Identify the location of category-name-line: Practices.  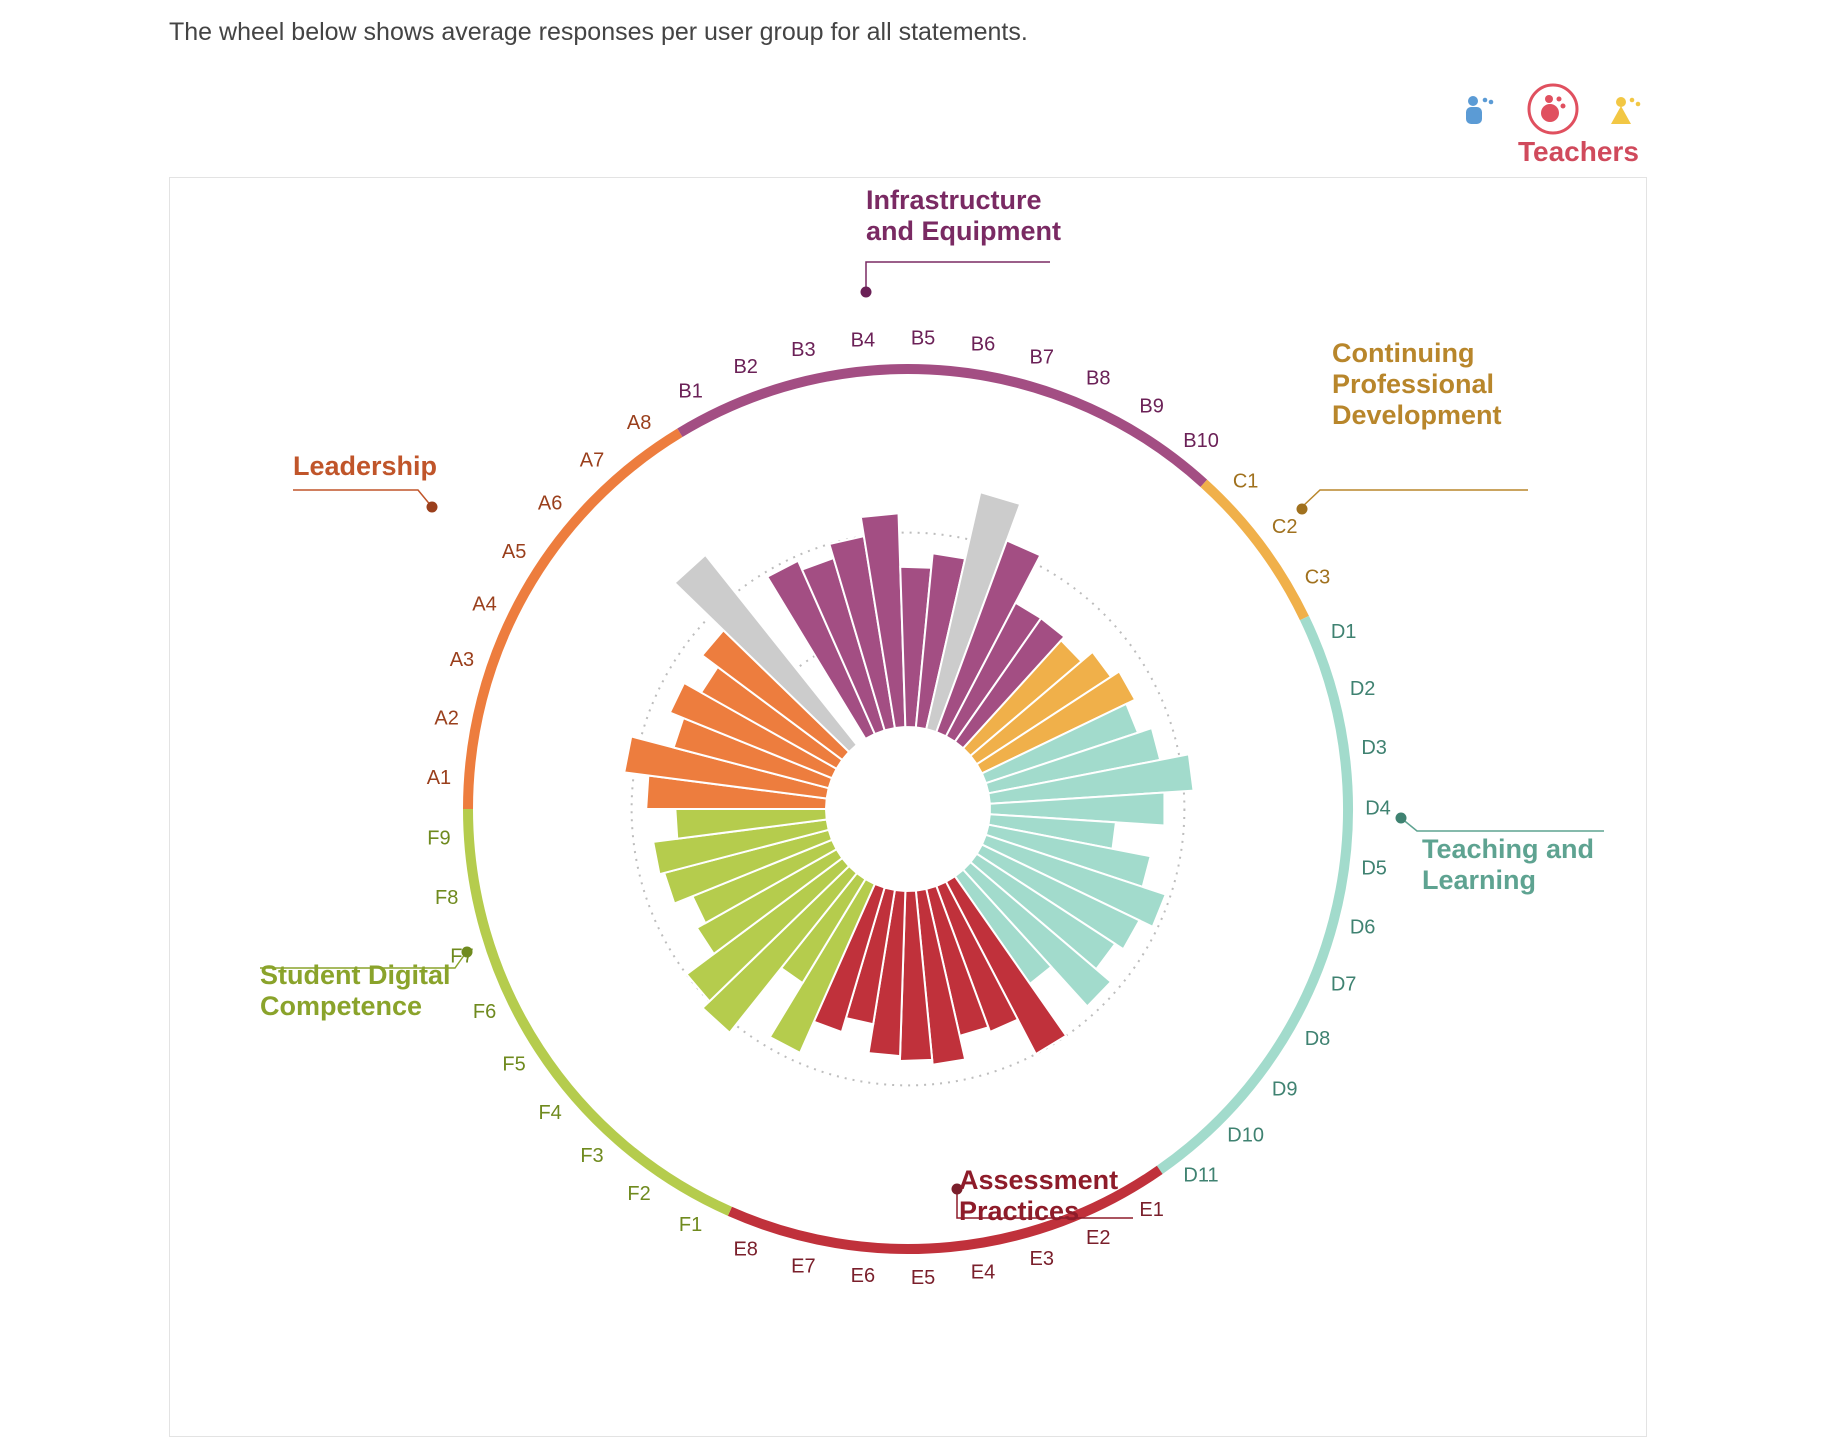
(1019, 1211).